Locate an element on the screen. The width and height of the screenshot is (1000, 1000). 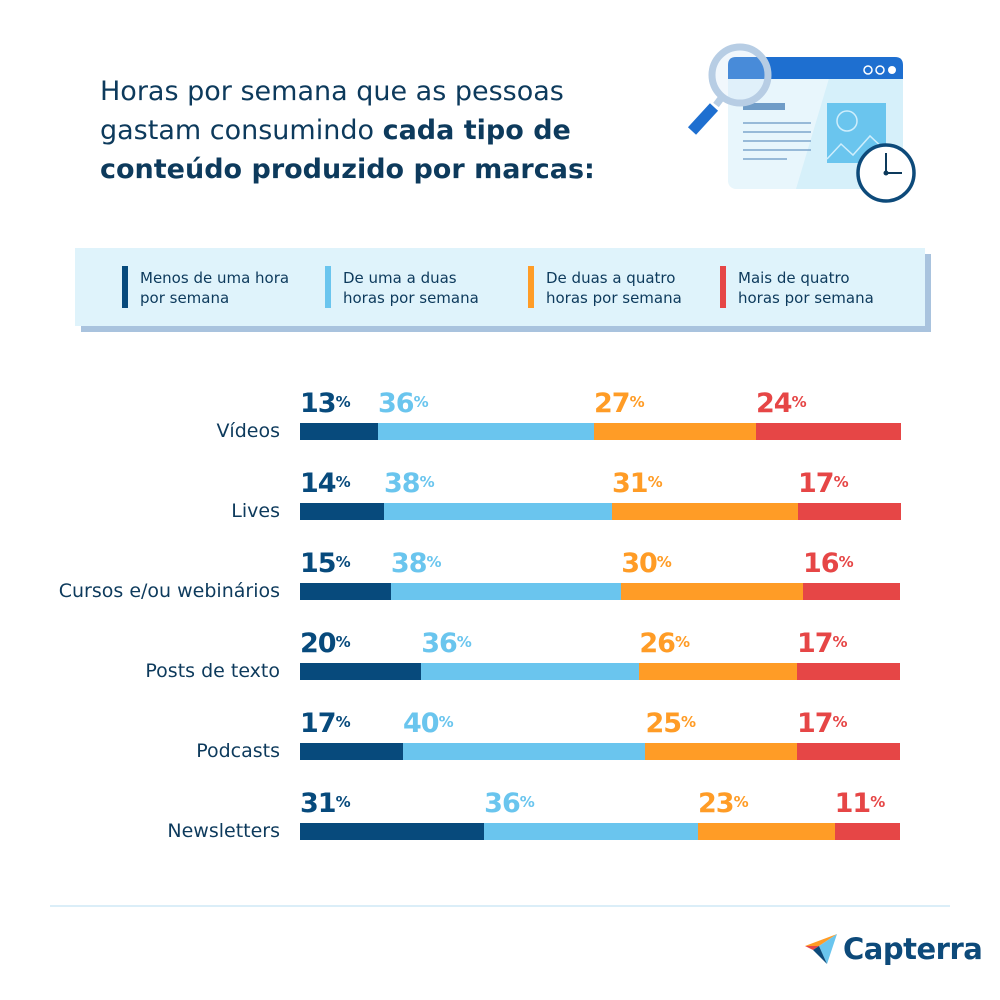
category-label: Podcasts is located at coordinates (238, 751).